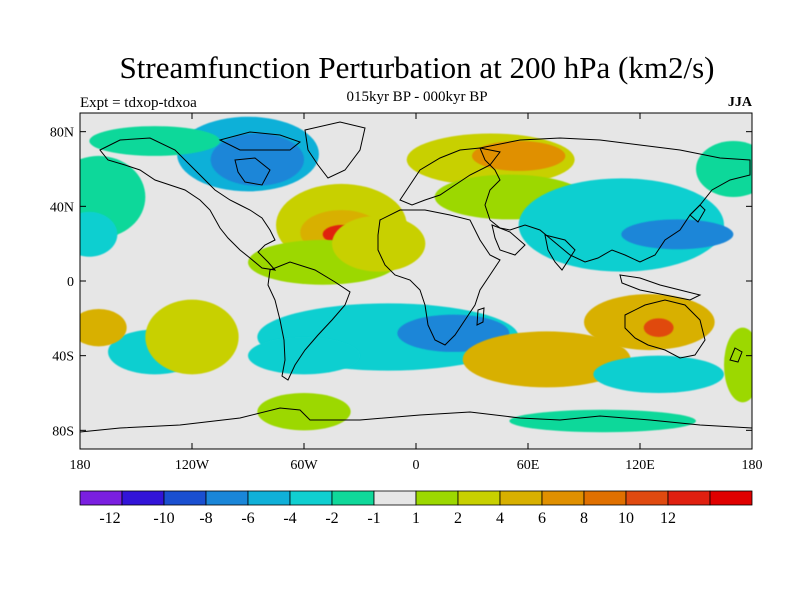  Describe the element at coordinates (260, 141) in the screenshot. I see `coastline-arctic-islands` at that location.